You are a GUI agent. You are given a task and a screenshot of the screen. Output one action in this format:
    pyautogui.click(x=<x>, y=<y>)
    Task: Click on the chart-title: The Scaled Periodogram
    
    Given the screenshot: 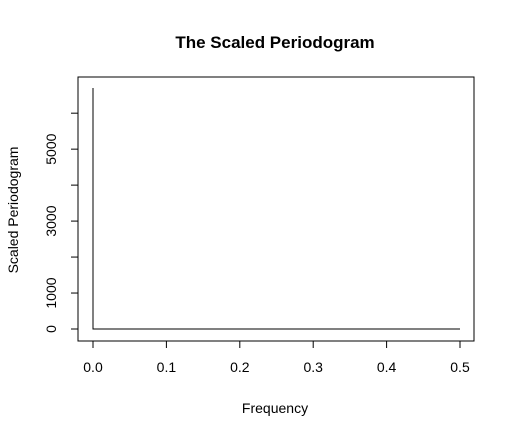 What is the action you would take?
    pyautogui.click(x=274, y=42)
    